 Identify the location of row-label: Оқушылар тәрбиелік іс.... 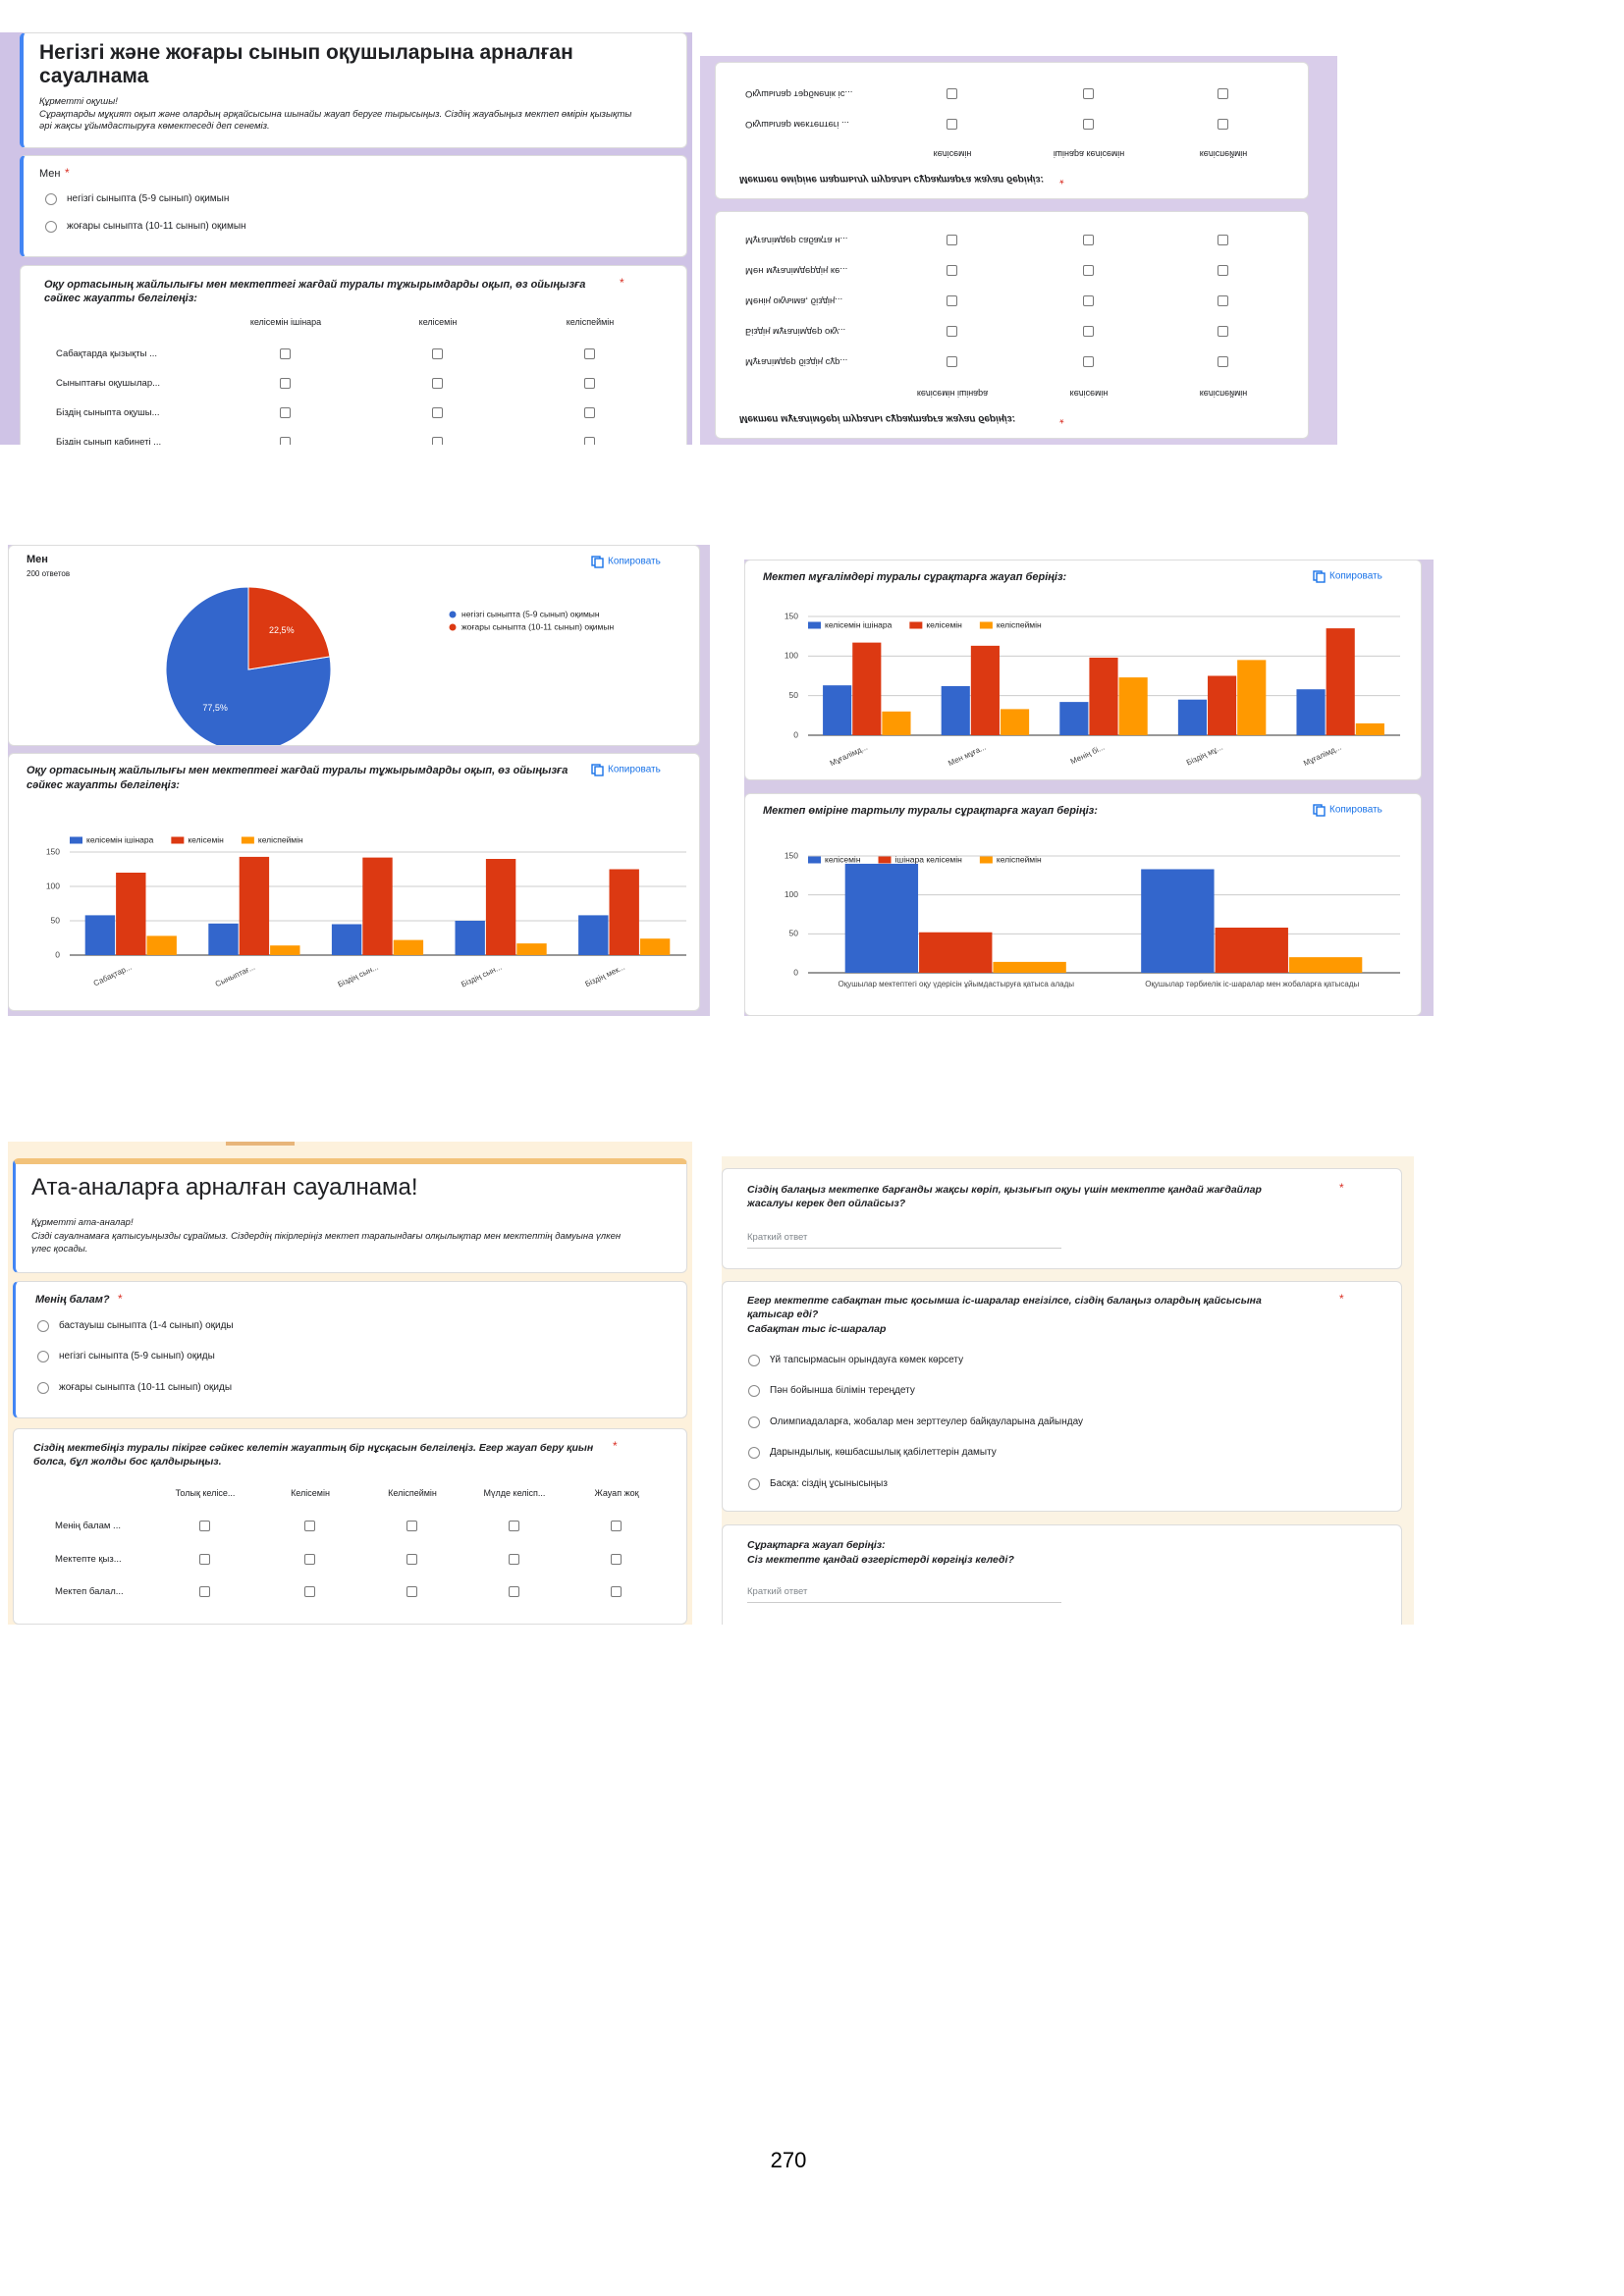
(799, 93).